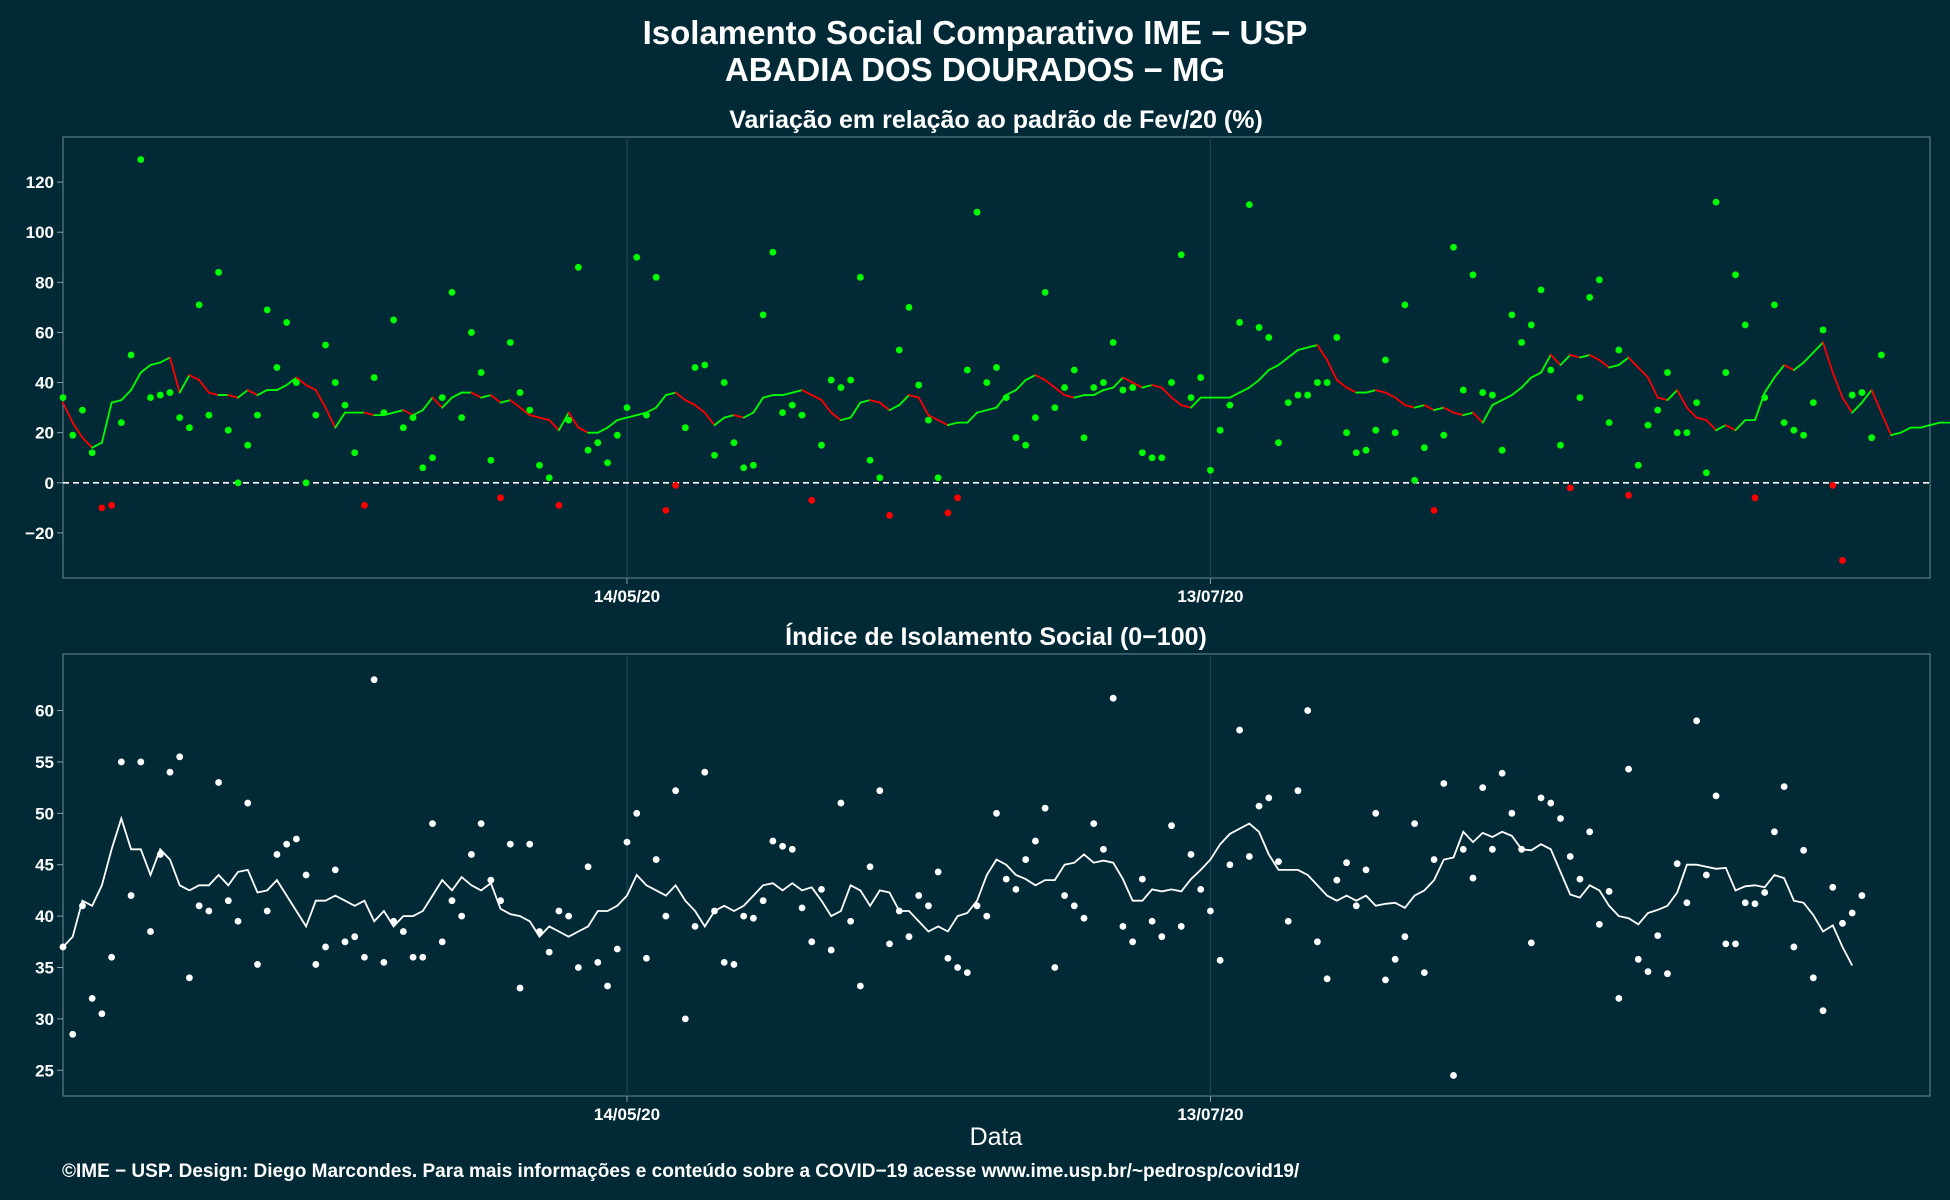  What do you see at coordinates (44, 762) in the screenshot?
I see `y-tick-label: 55` at bounding box center [44, 762].